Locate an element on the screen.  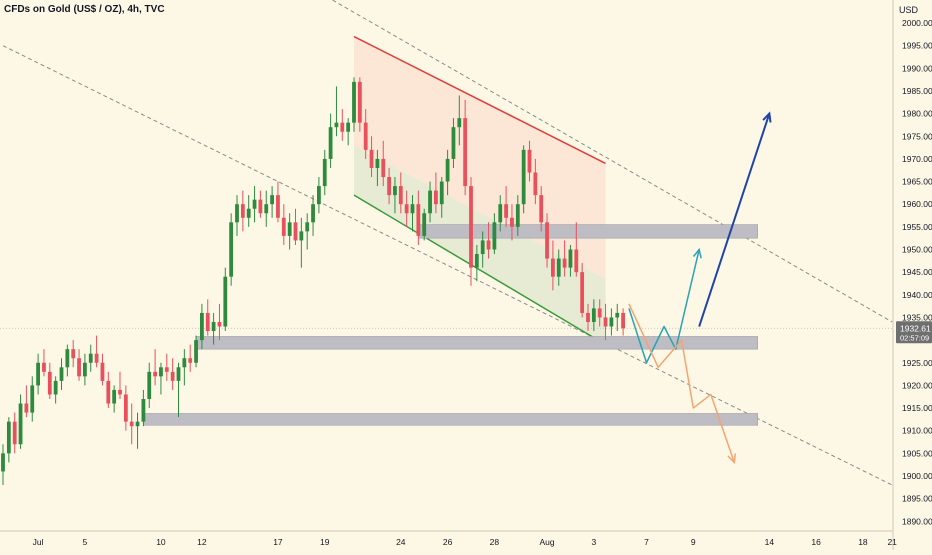
y-tick-label: 1955.00 is located at coordinates (917, 227).